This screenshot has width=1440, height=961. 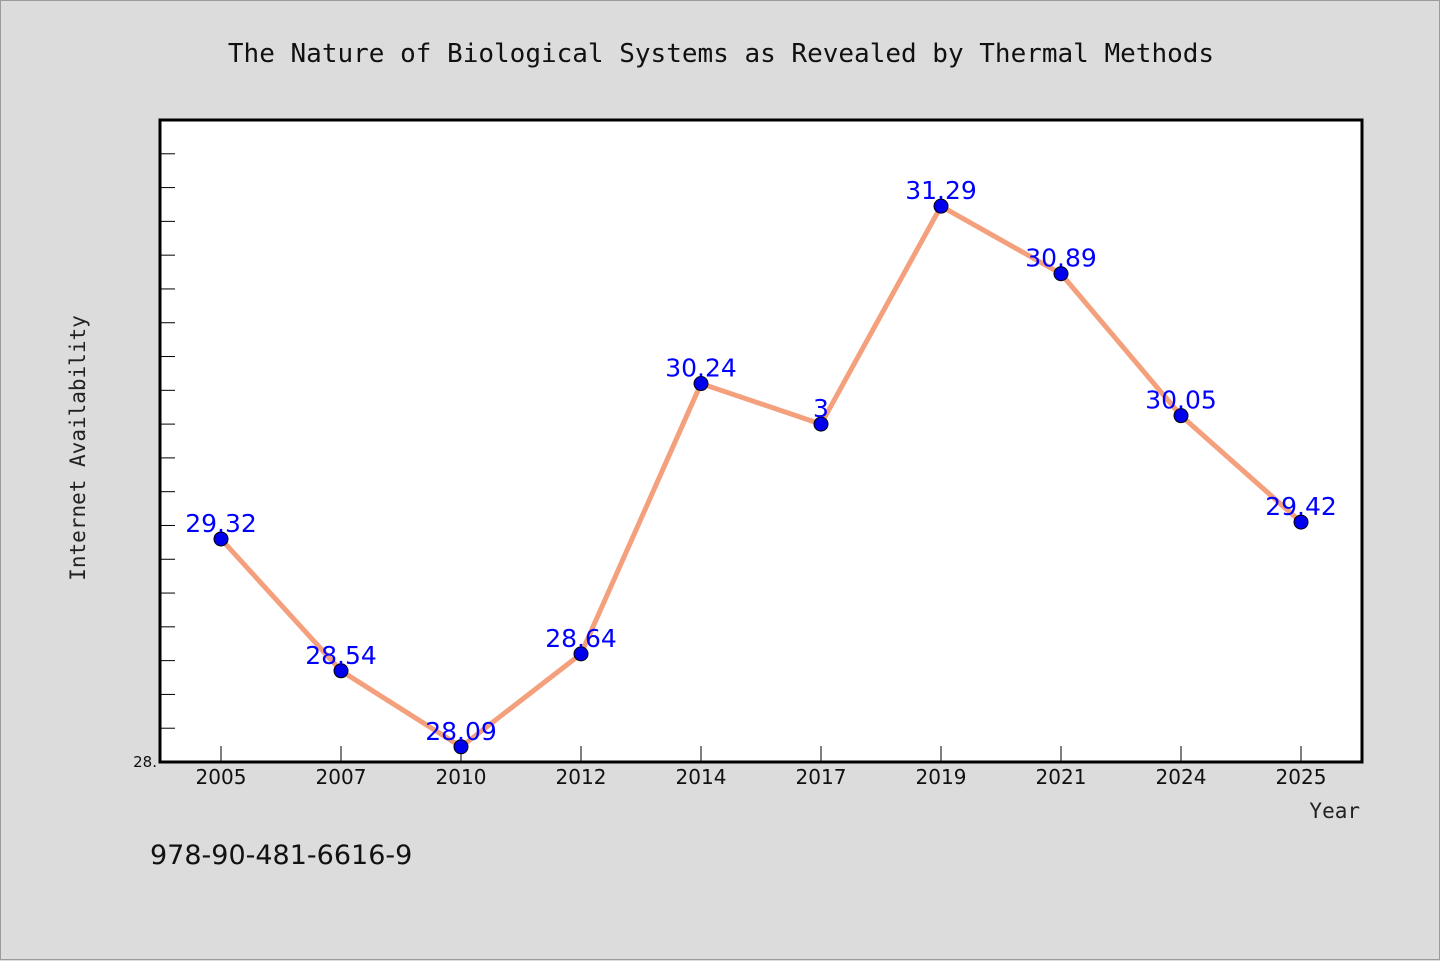 I want to click on data-label: 31.29, so click(x=941, y=190).